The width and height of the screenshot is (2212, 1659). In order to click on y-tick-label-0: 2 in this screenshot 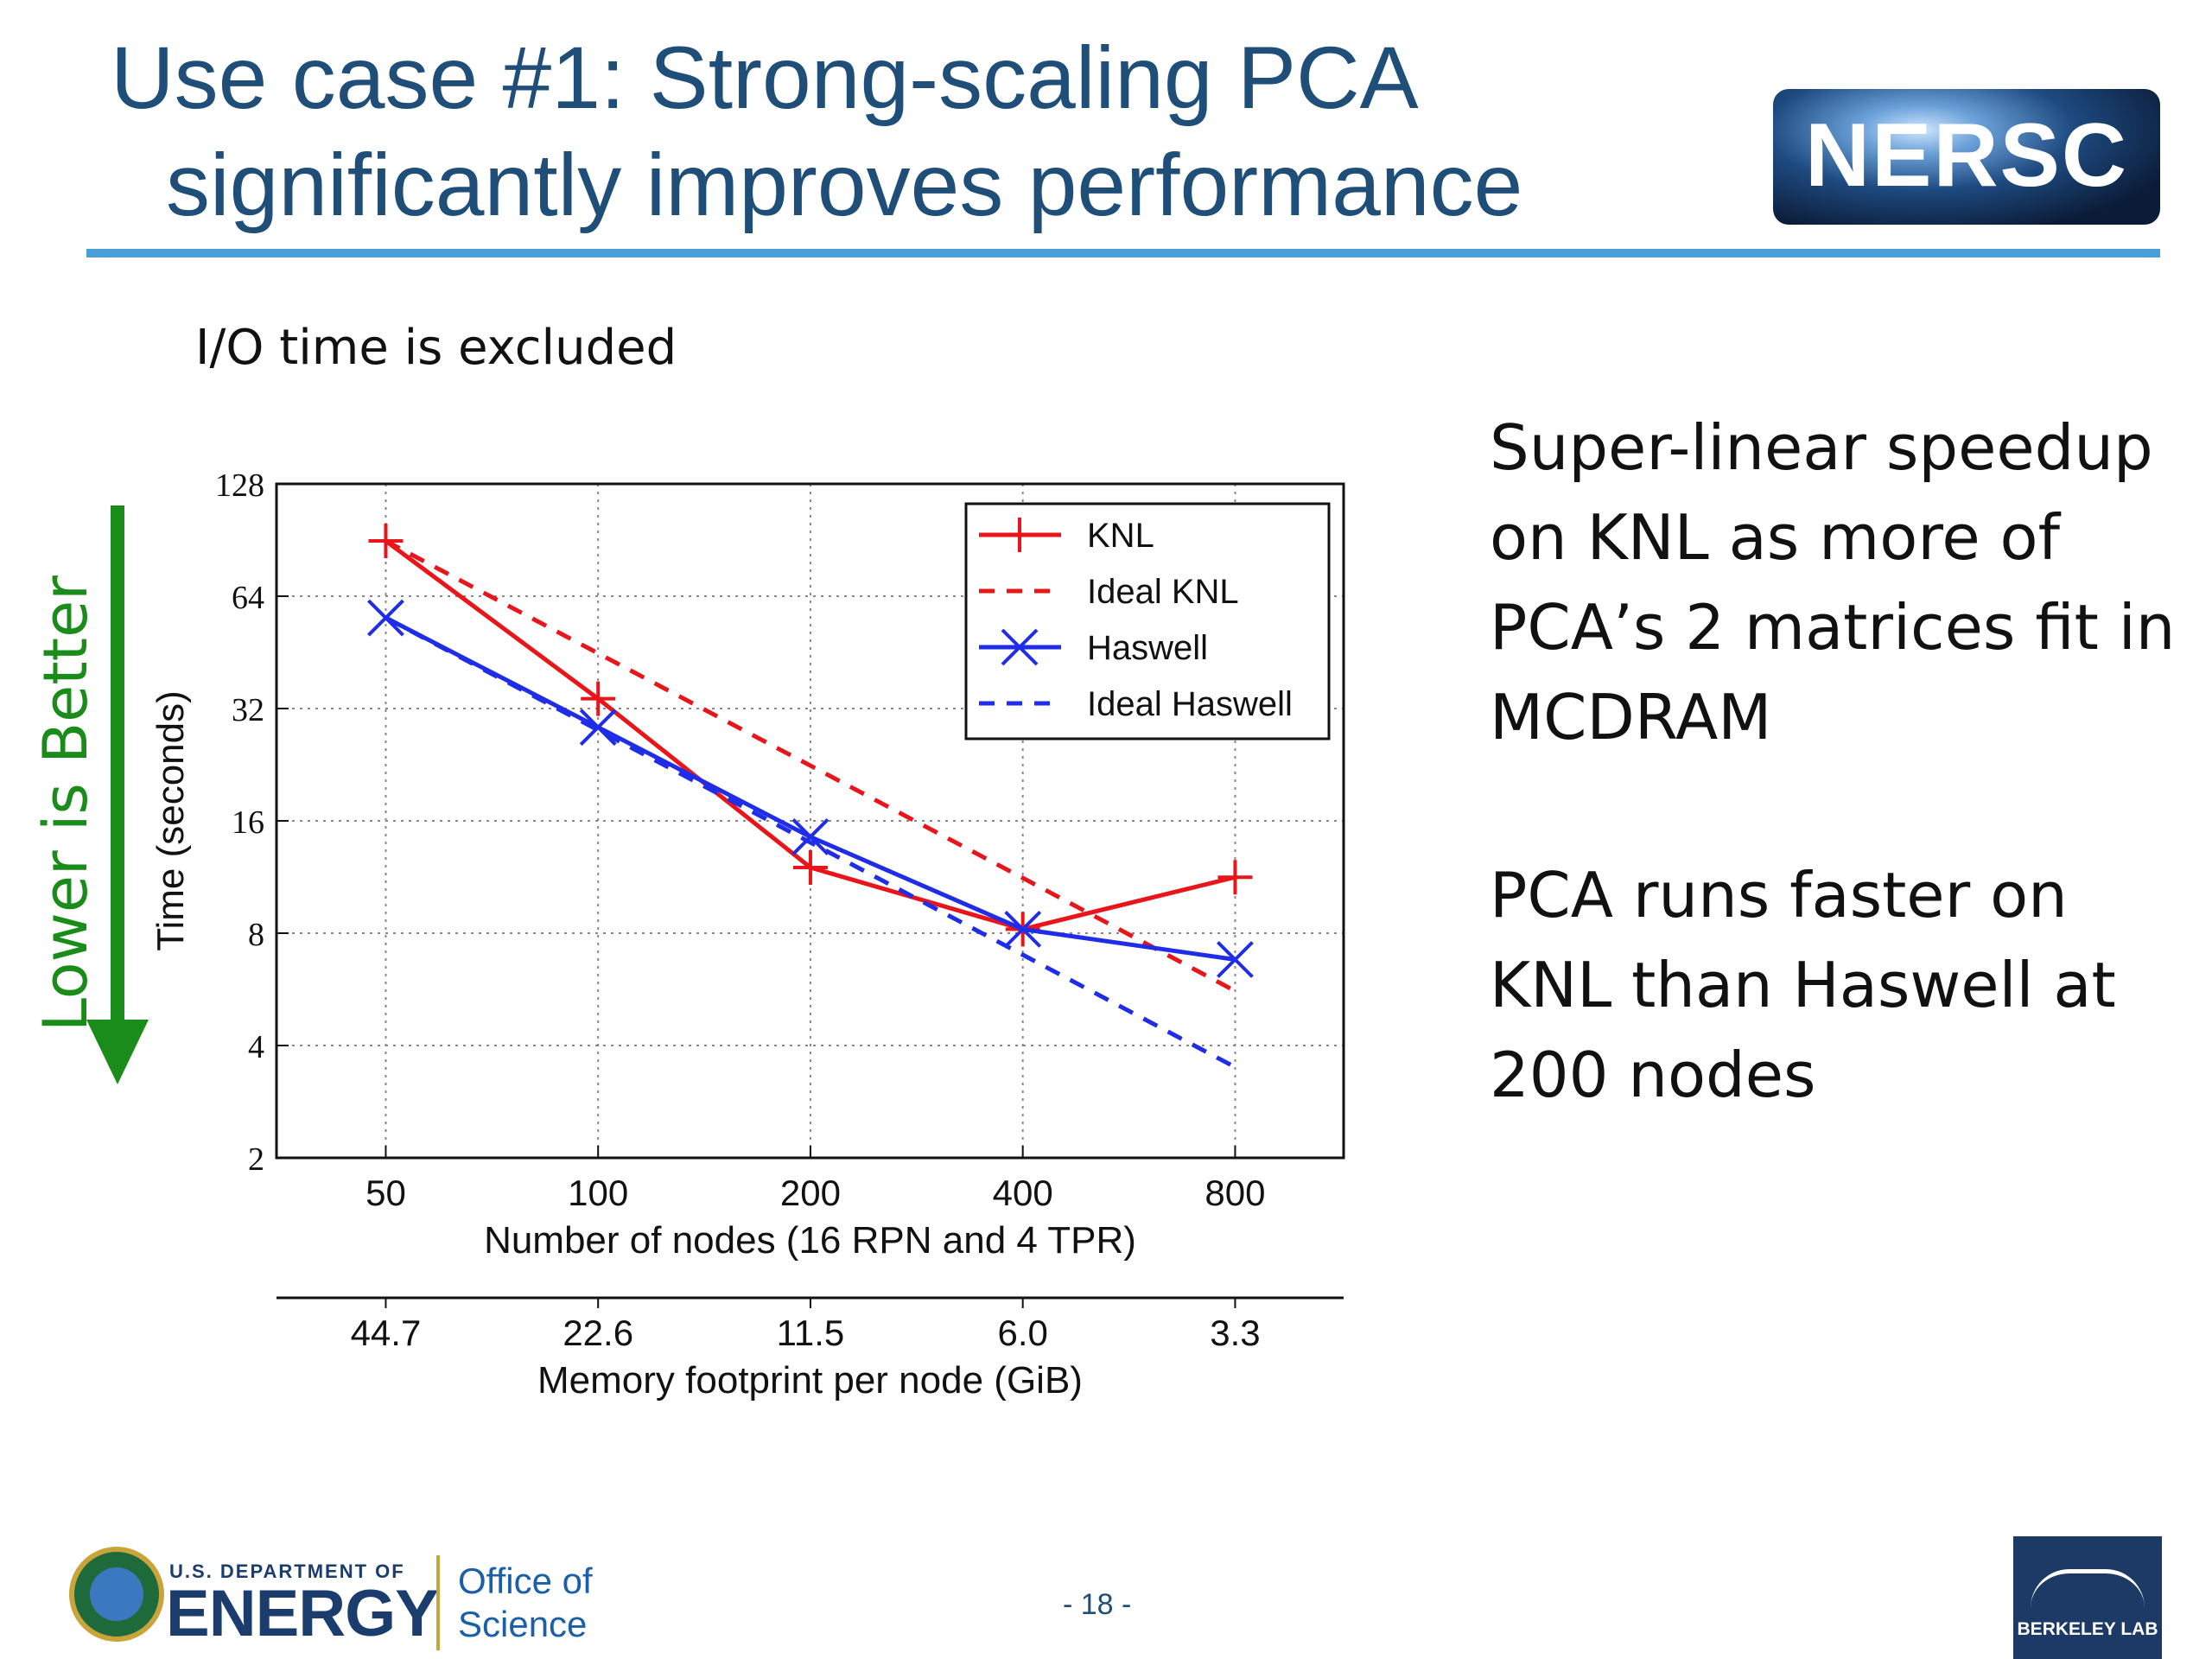, I will do `click(256, 1159)`.